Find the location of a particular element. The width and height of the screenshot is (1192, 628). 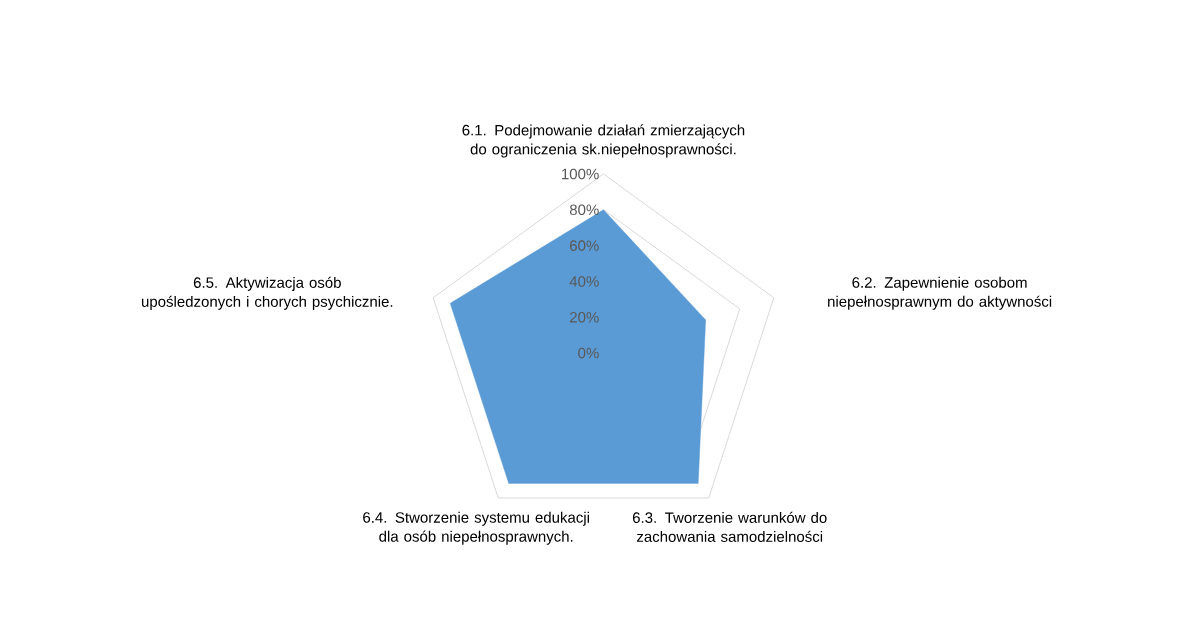

y-tick-label: 100% is located at coordinates (580, 174).